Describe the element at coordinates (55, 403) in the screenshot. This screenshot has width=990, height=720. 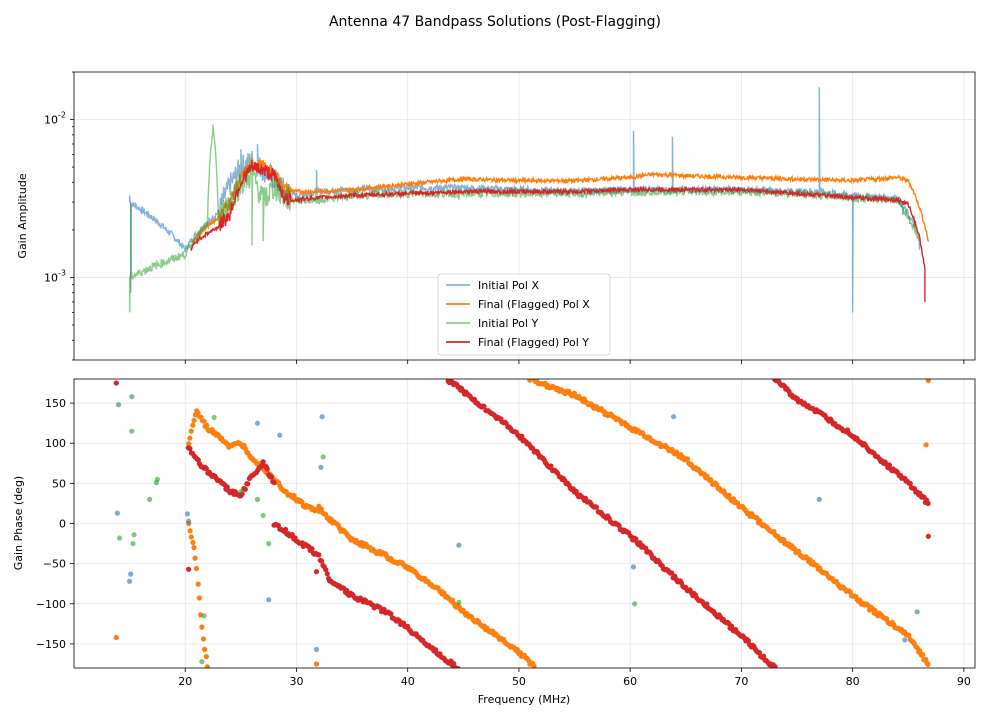
I see `phase-y-tick-label: 150` at that location.